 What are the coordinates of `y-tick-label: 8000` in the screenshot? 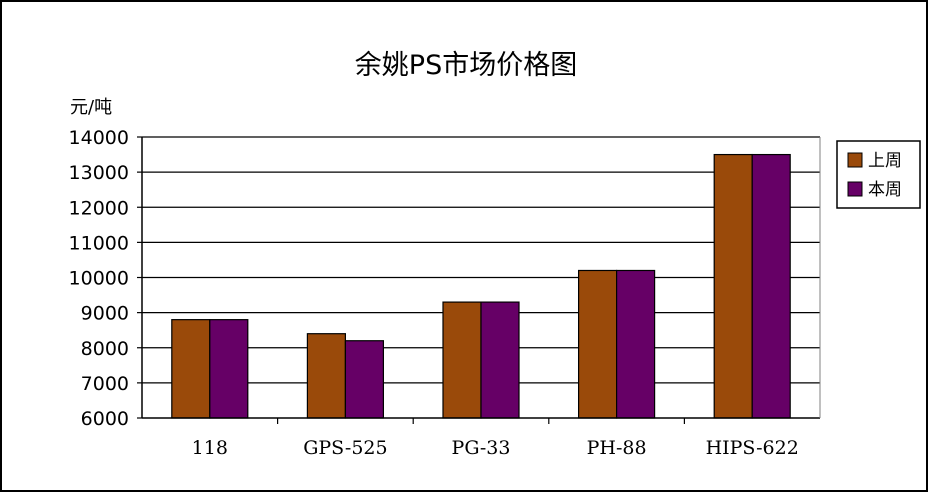 It's located at (105, 349).